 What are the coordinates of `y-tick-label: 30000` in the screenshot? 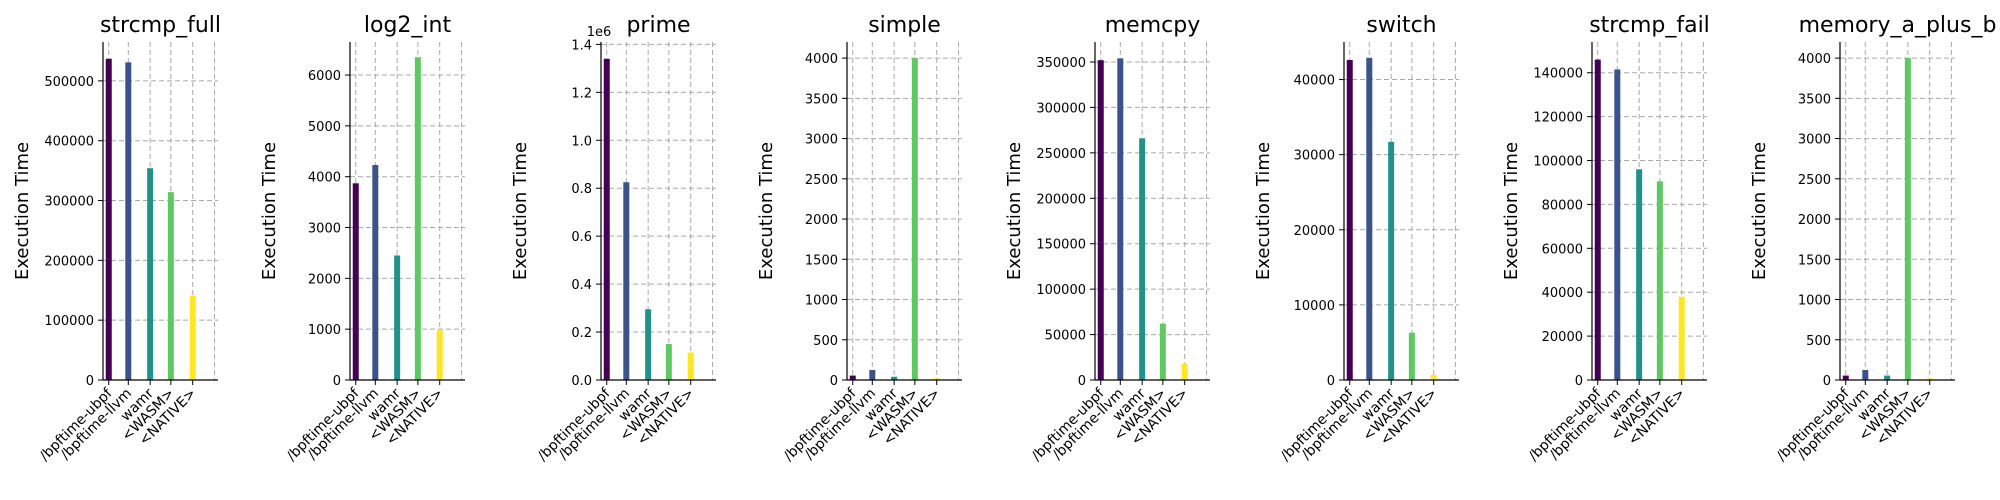 It's located at (1314, 156).